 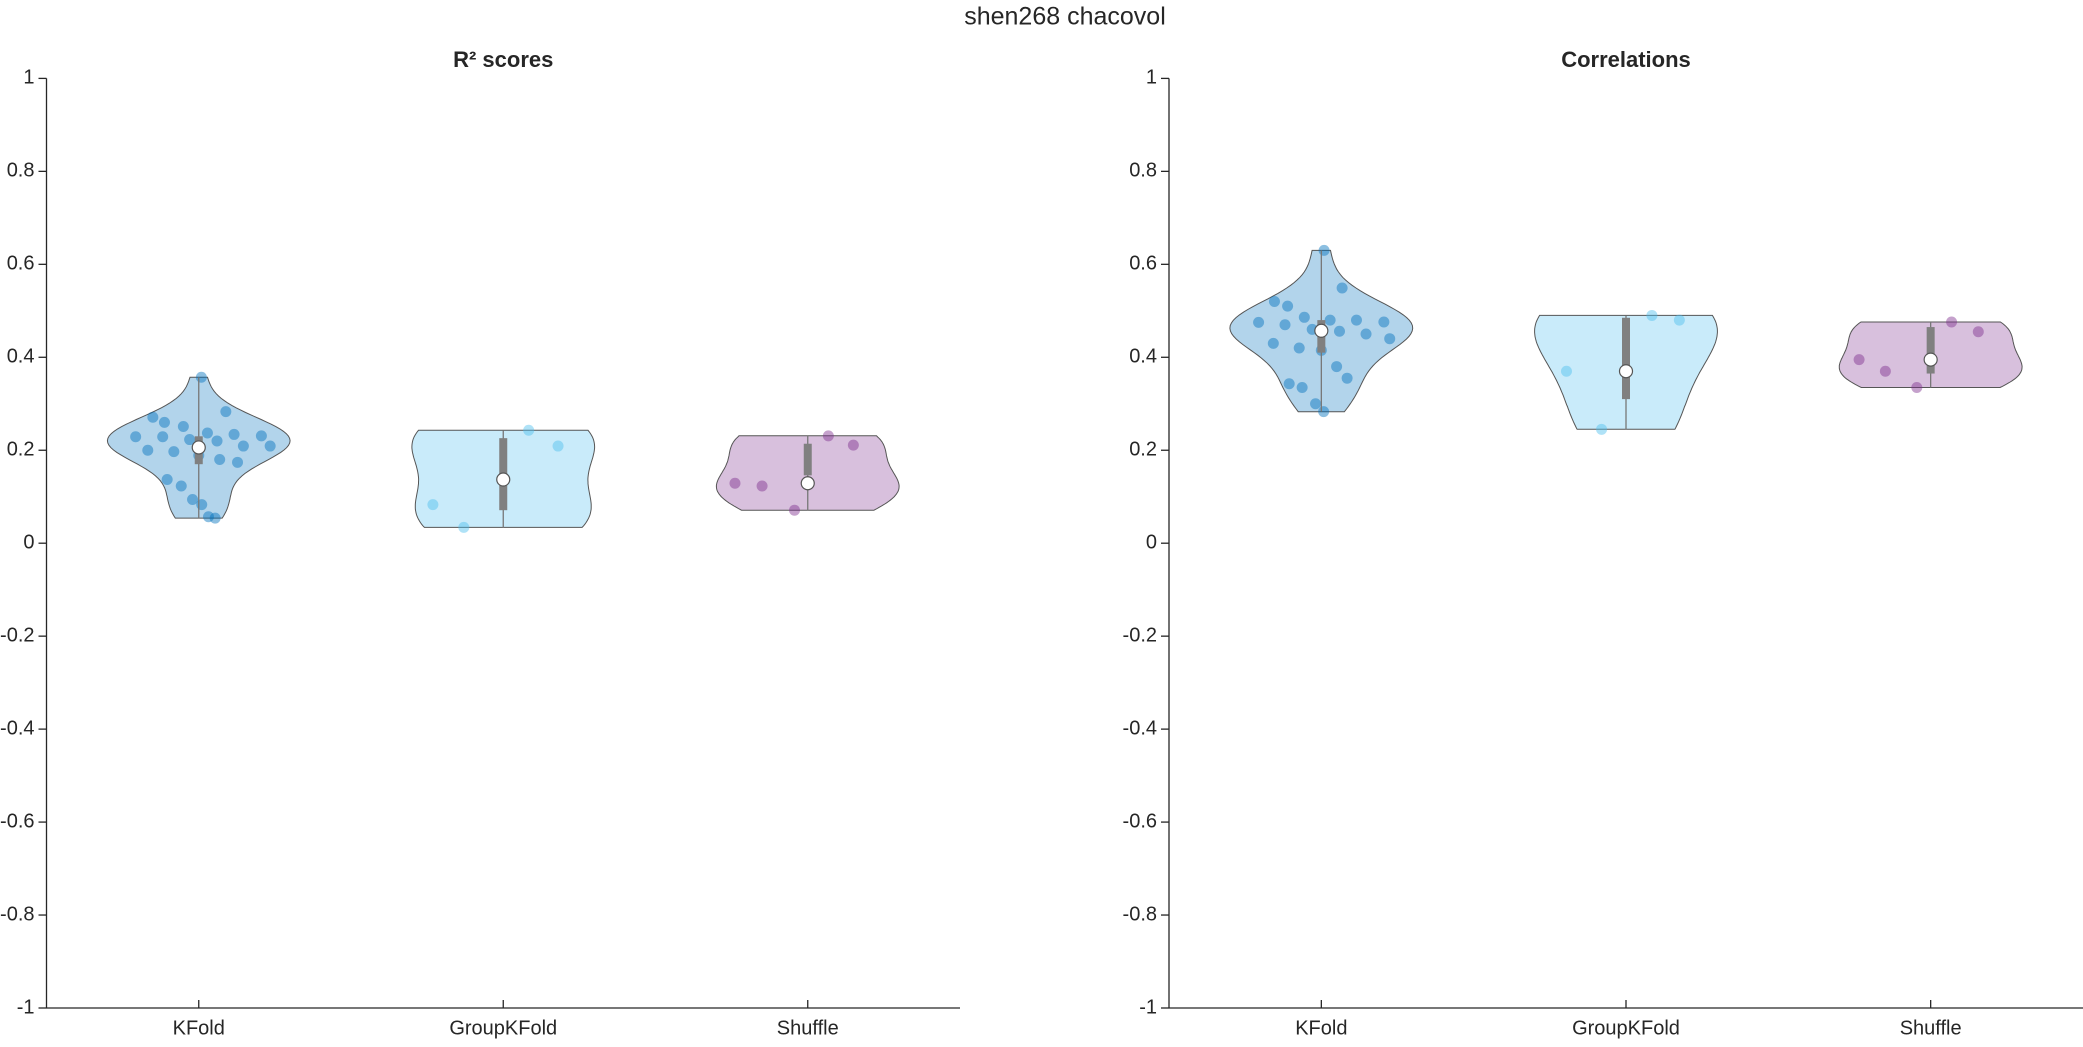 What do you see at coordinates (503, 59) in the screenshot?
I see `subplot-title: R² scores` at bounding box center [503, 59].